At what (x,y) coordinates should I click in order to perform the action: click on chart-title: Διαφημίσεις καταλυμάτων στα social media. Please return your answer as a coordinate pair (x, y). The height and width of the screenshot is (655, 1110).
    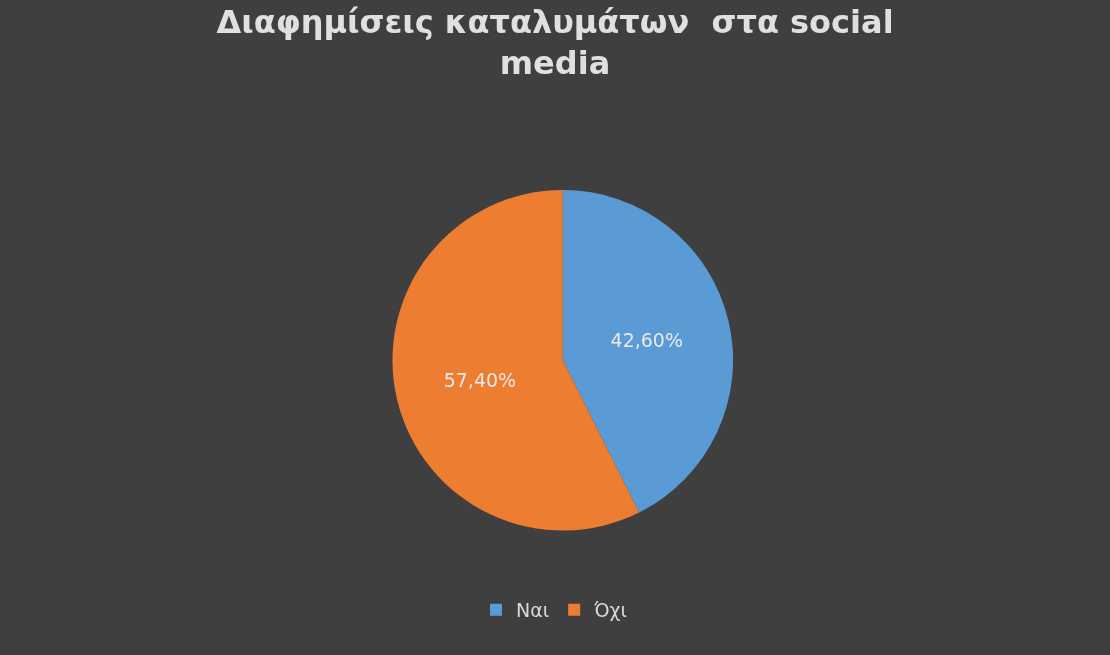
    Looking at the image, I should click on (555, 42).